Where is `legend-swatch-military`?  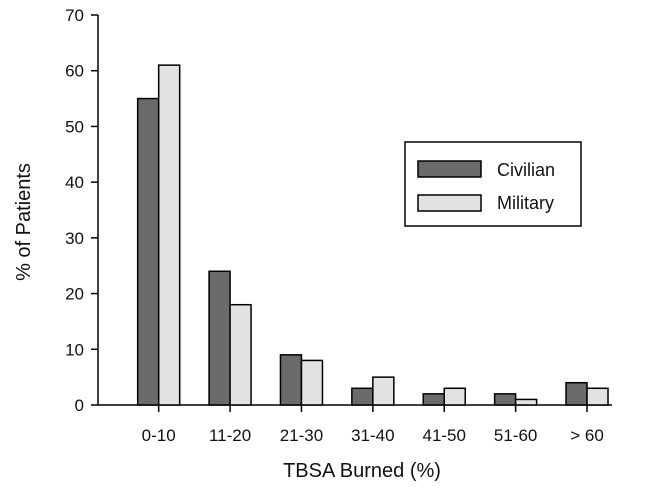 legend-swatch-military is located at coordinates (449, 203).